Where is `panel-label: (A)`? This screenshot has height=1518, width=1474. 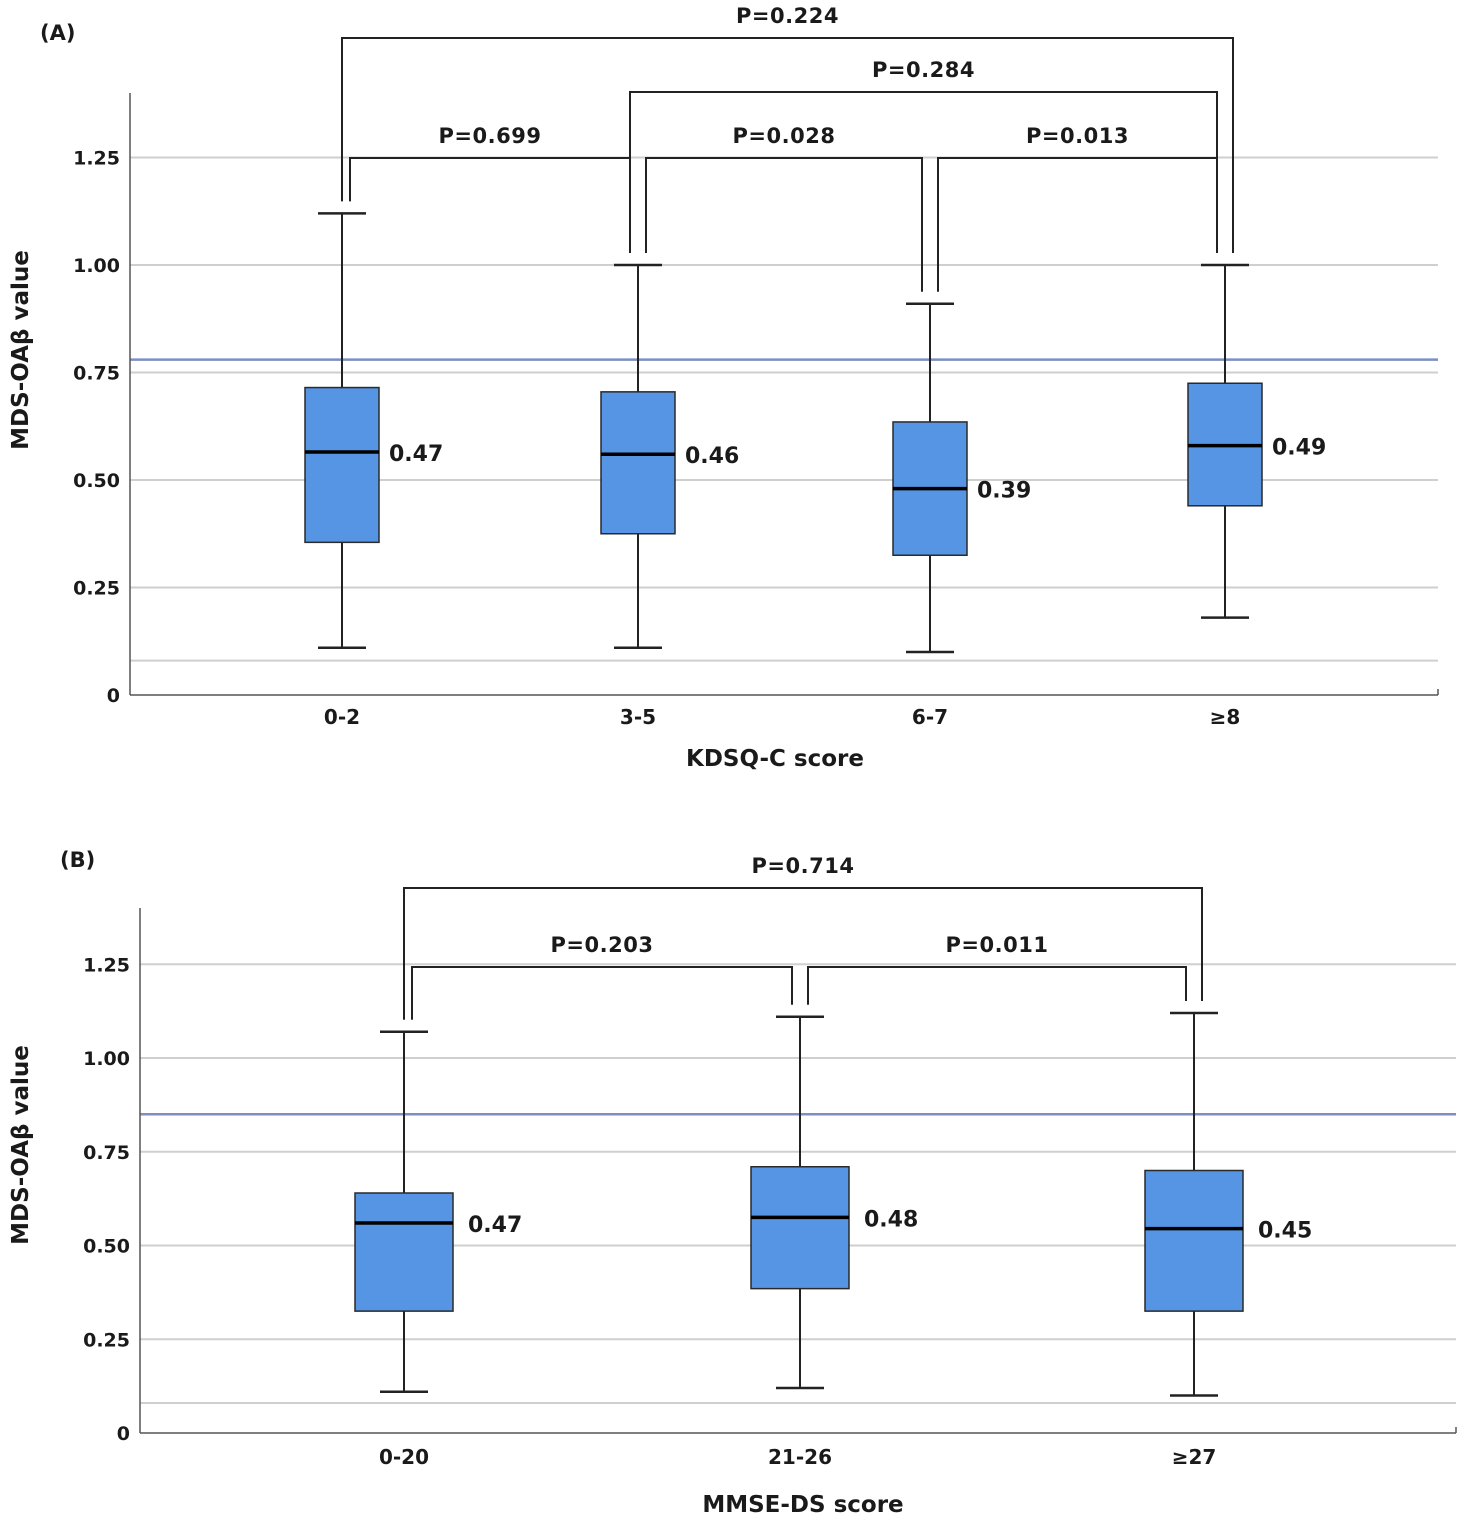
panel-label: (A) is located at coordinates (57, 33).